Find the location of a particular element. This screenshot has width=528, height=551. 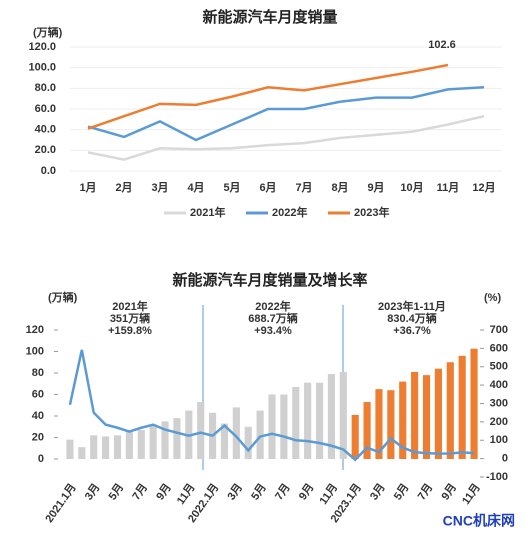

y-tick-label: 0.0 is located at coordinates (48, 171).